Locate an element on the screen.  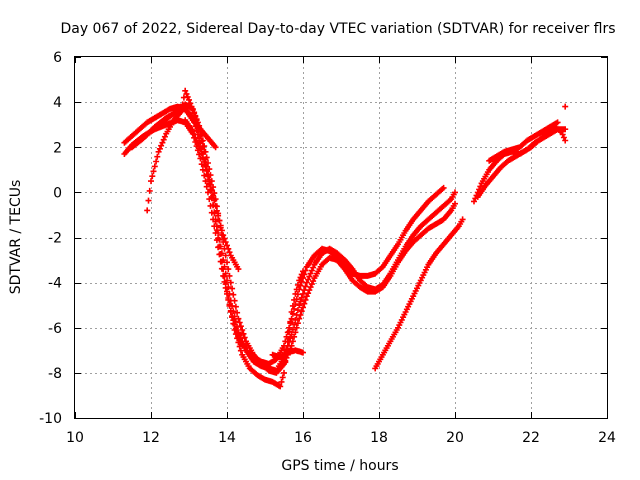
x-axis-tick-labels: 10 12 14 16 18 20 22 24 is located at coordinates (341, 438).